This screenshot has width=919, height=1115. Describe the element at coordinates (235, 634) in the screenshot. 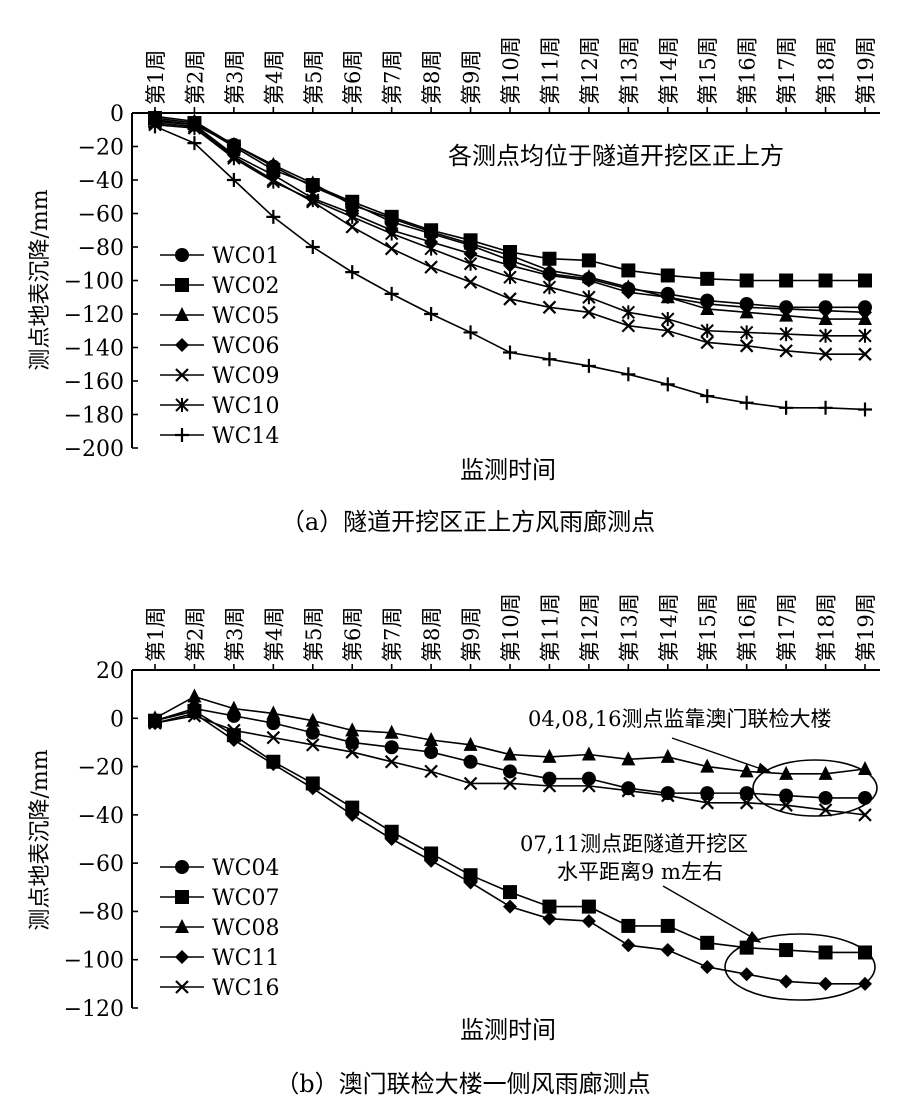

I see `chart-b-xtick-label: 第3周` at that location.